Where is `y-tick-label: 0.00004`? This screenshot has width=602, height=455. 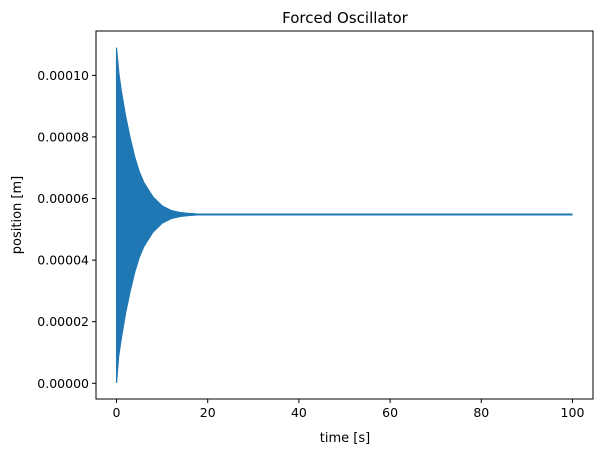 y-tick-label: 0.00004 is located at coordinates (63, 260).